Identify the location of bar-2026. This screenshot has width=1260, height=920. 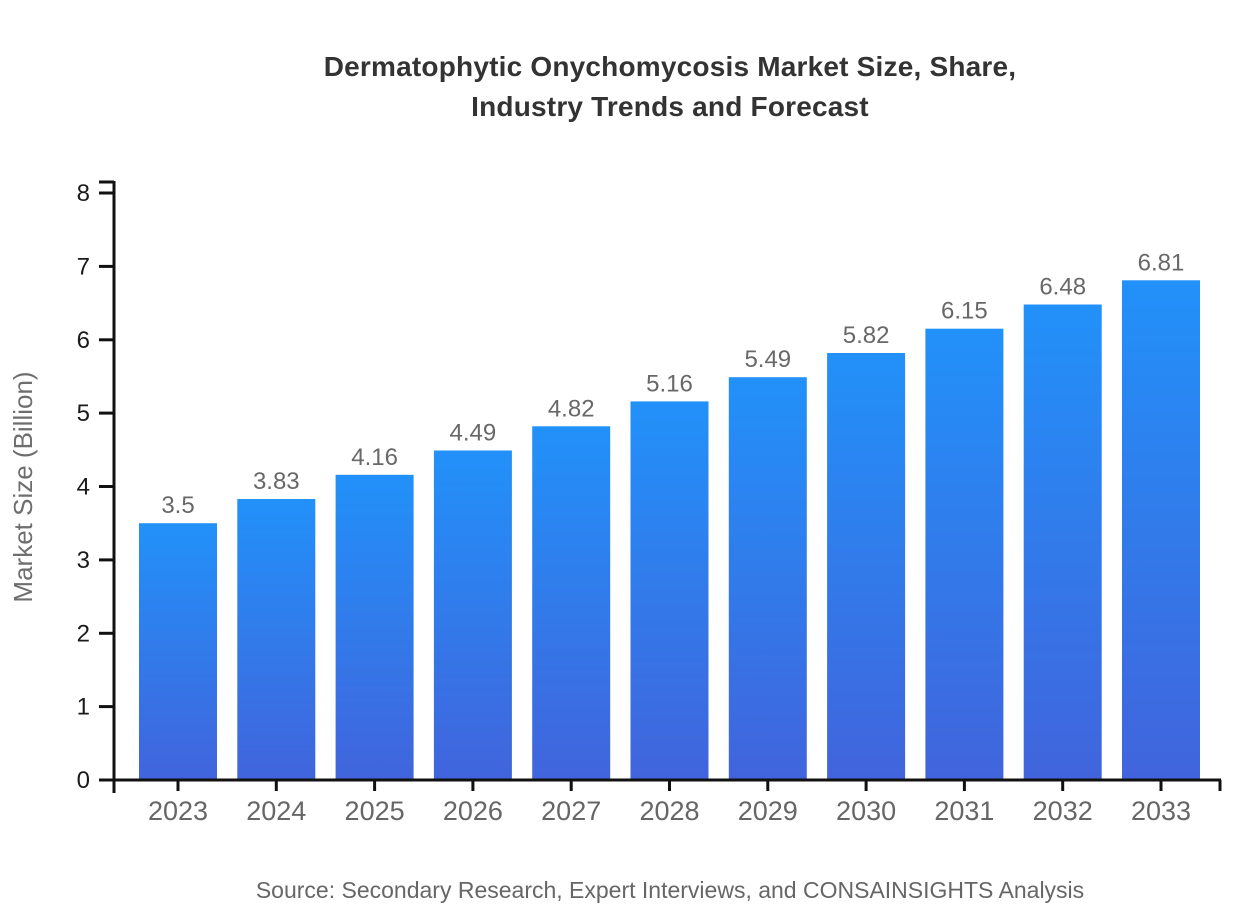
(472, 615).